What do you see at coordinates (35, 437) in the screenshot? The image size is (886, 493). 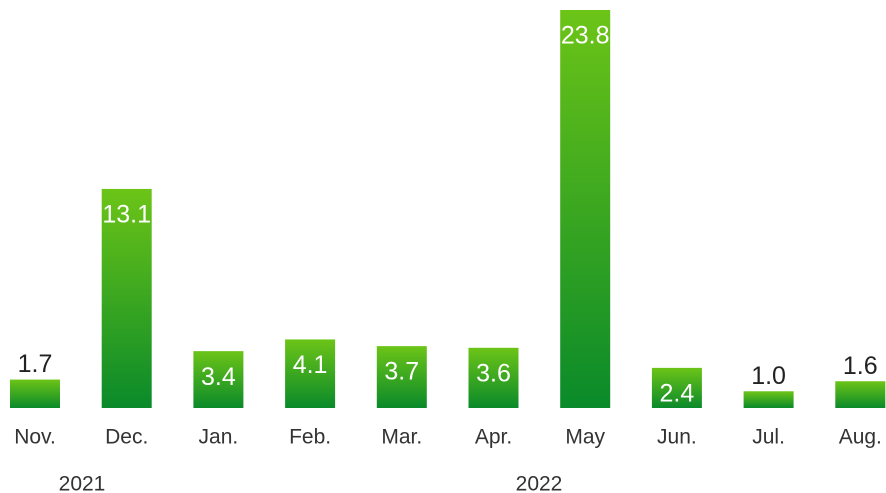 I see `x-tick-label: Nov.` at bounding box center [35, 437].